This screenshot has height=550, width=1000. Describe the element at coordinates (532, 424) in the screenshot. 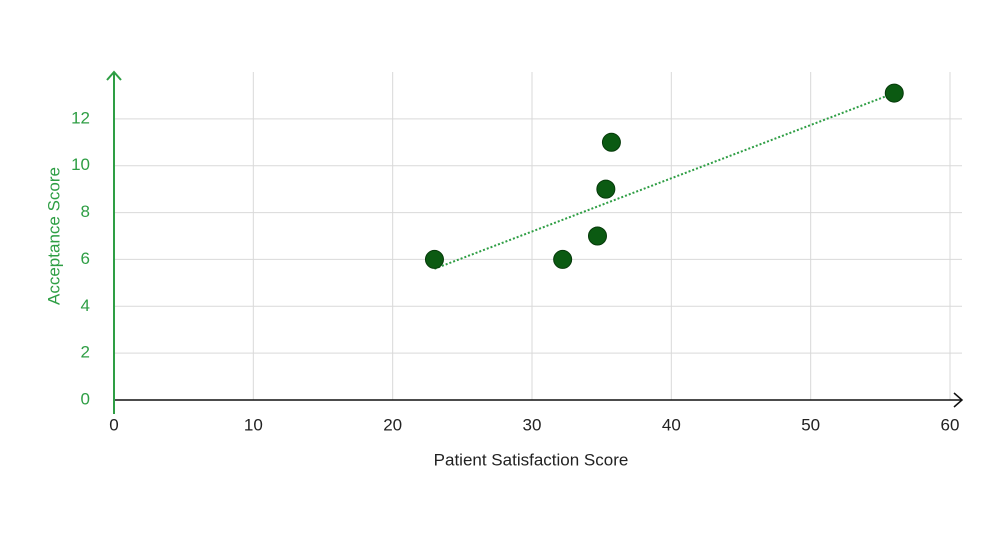

I see `x-tick-label: 30` at that location.